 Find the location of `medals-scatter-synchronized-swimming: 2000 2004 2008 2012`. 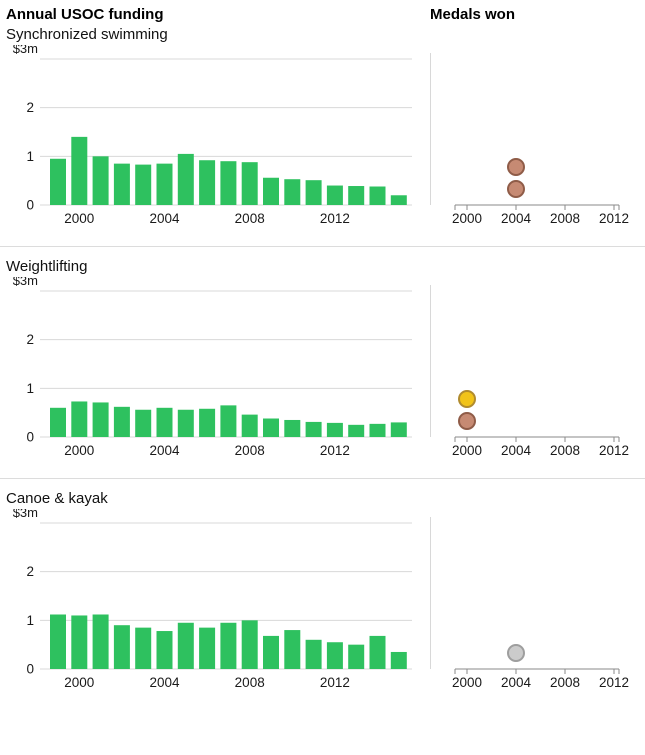

medals-scatter-synchronized-swimming: 2000 2004 2008 2012 is located at coordinates (529, 139).